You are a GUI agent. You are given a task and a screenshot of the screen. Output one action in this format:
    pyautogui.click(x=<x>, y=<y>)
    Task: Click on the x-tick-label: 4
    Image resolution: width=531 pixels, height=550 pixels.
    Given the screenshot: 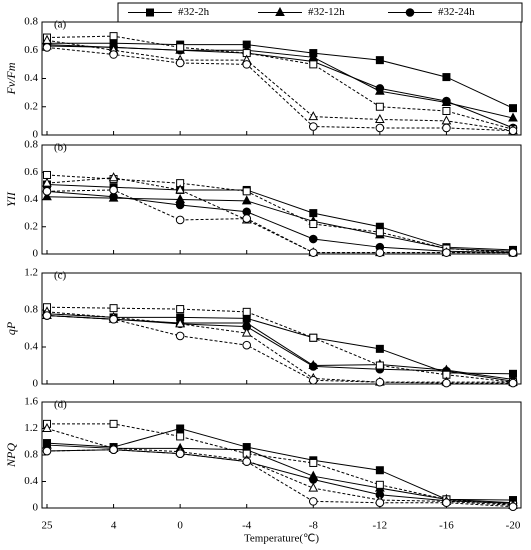 What is the action you would take?
    pyautogui.click(x=114, y=526)
    